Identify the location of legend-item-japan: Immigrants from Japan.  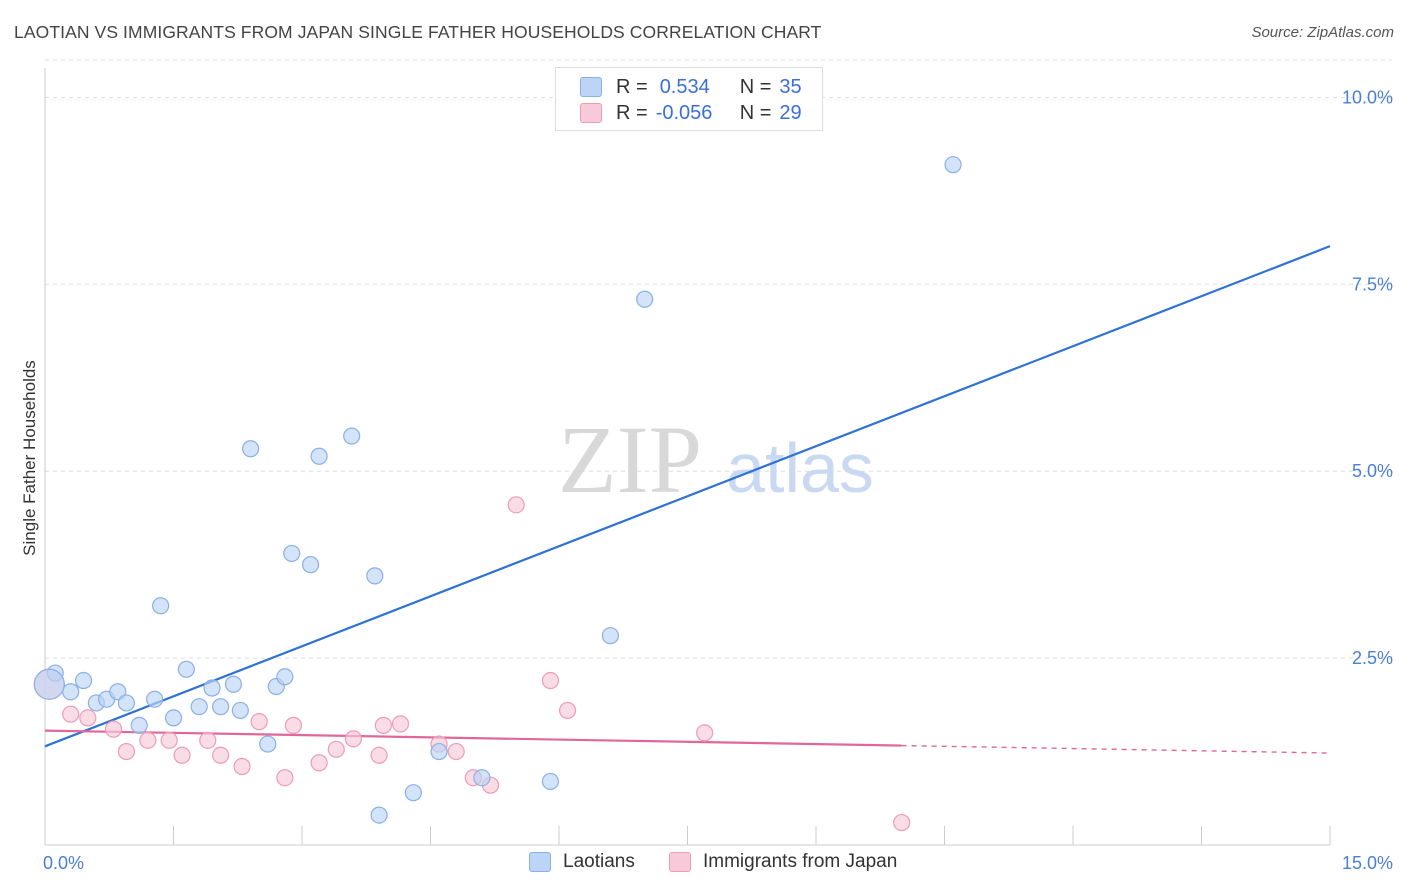
(783, 862).